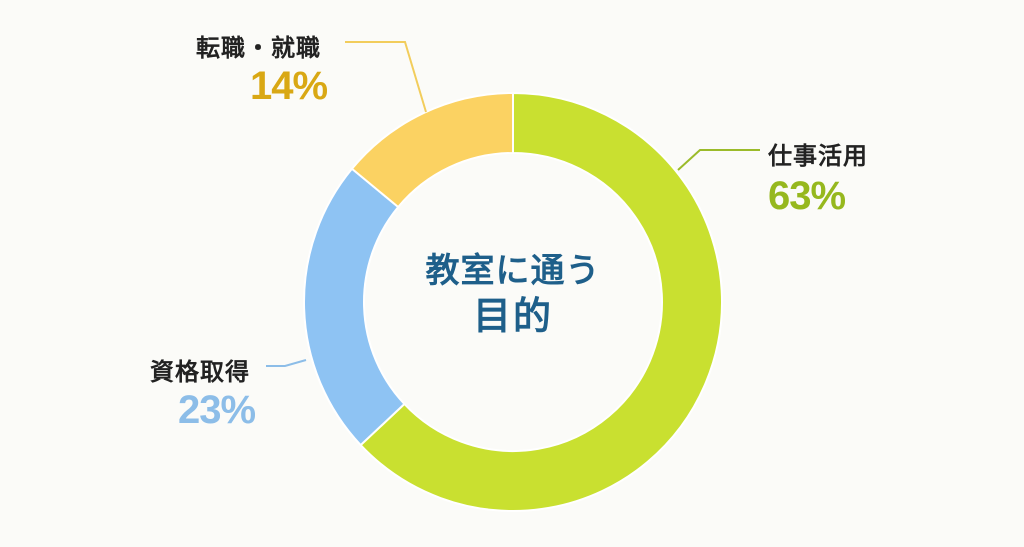  What do you see at coordinates (513, 271) in the screenshot?
I see `center-title-line1: 教室に通う` at bounding box center [513, 271].